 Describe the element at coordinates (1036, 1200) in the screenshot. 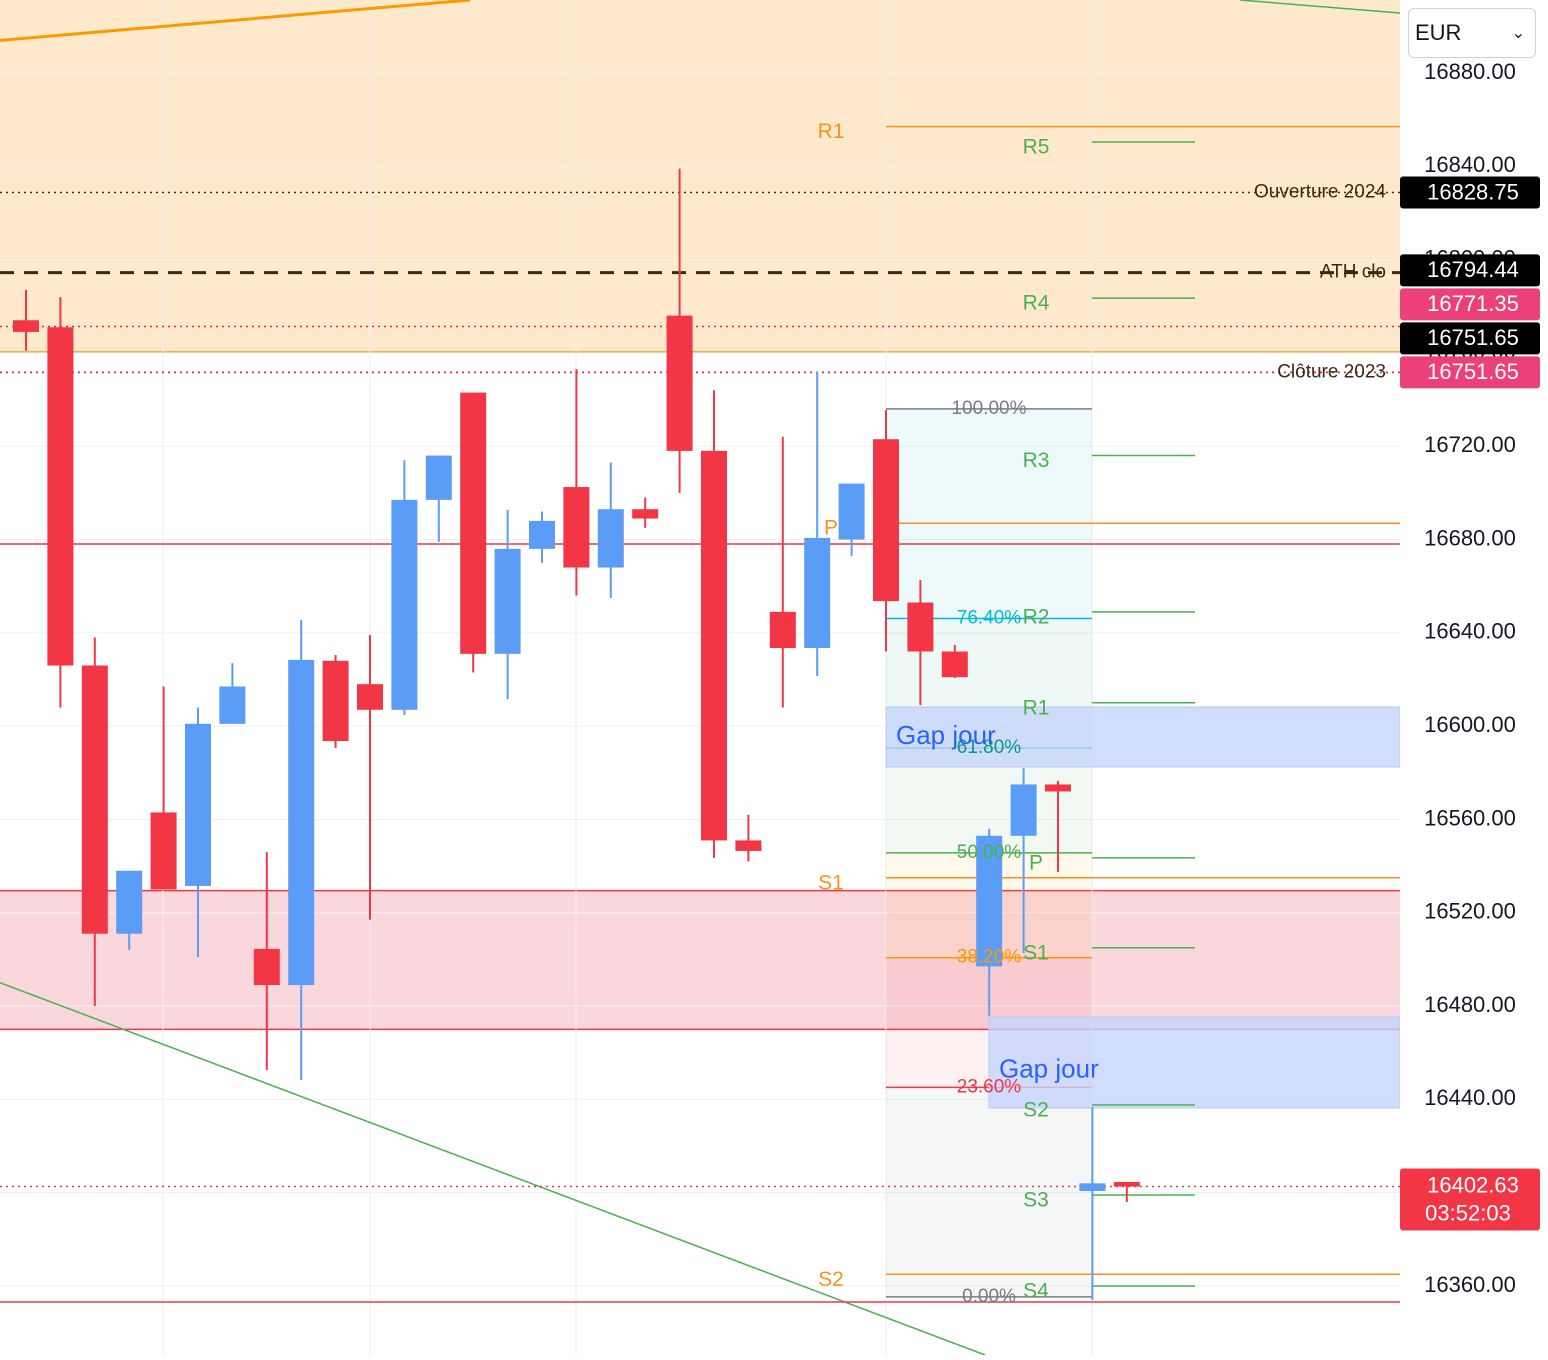

I see `pivot-label: S3` at that location.